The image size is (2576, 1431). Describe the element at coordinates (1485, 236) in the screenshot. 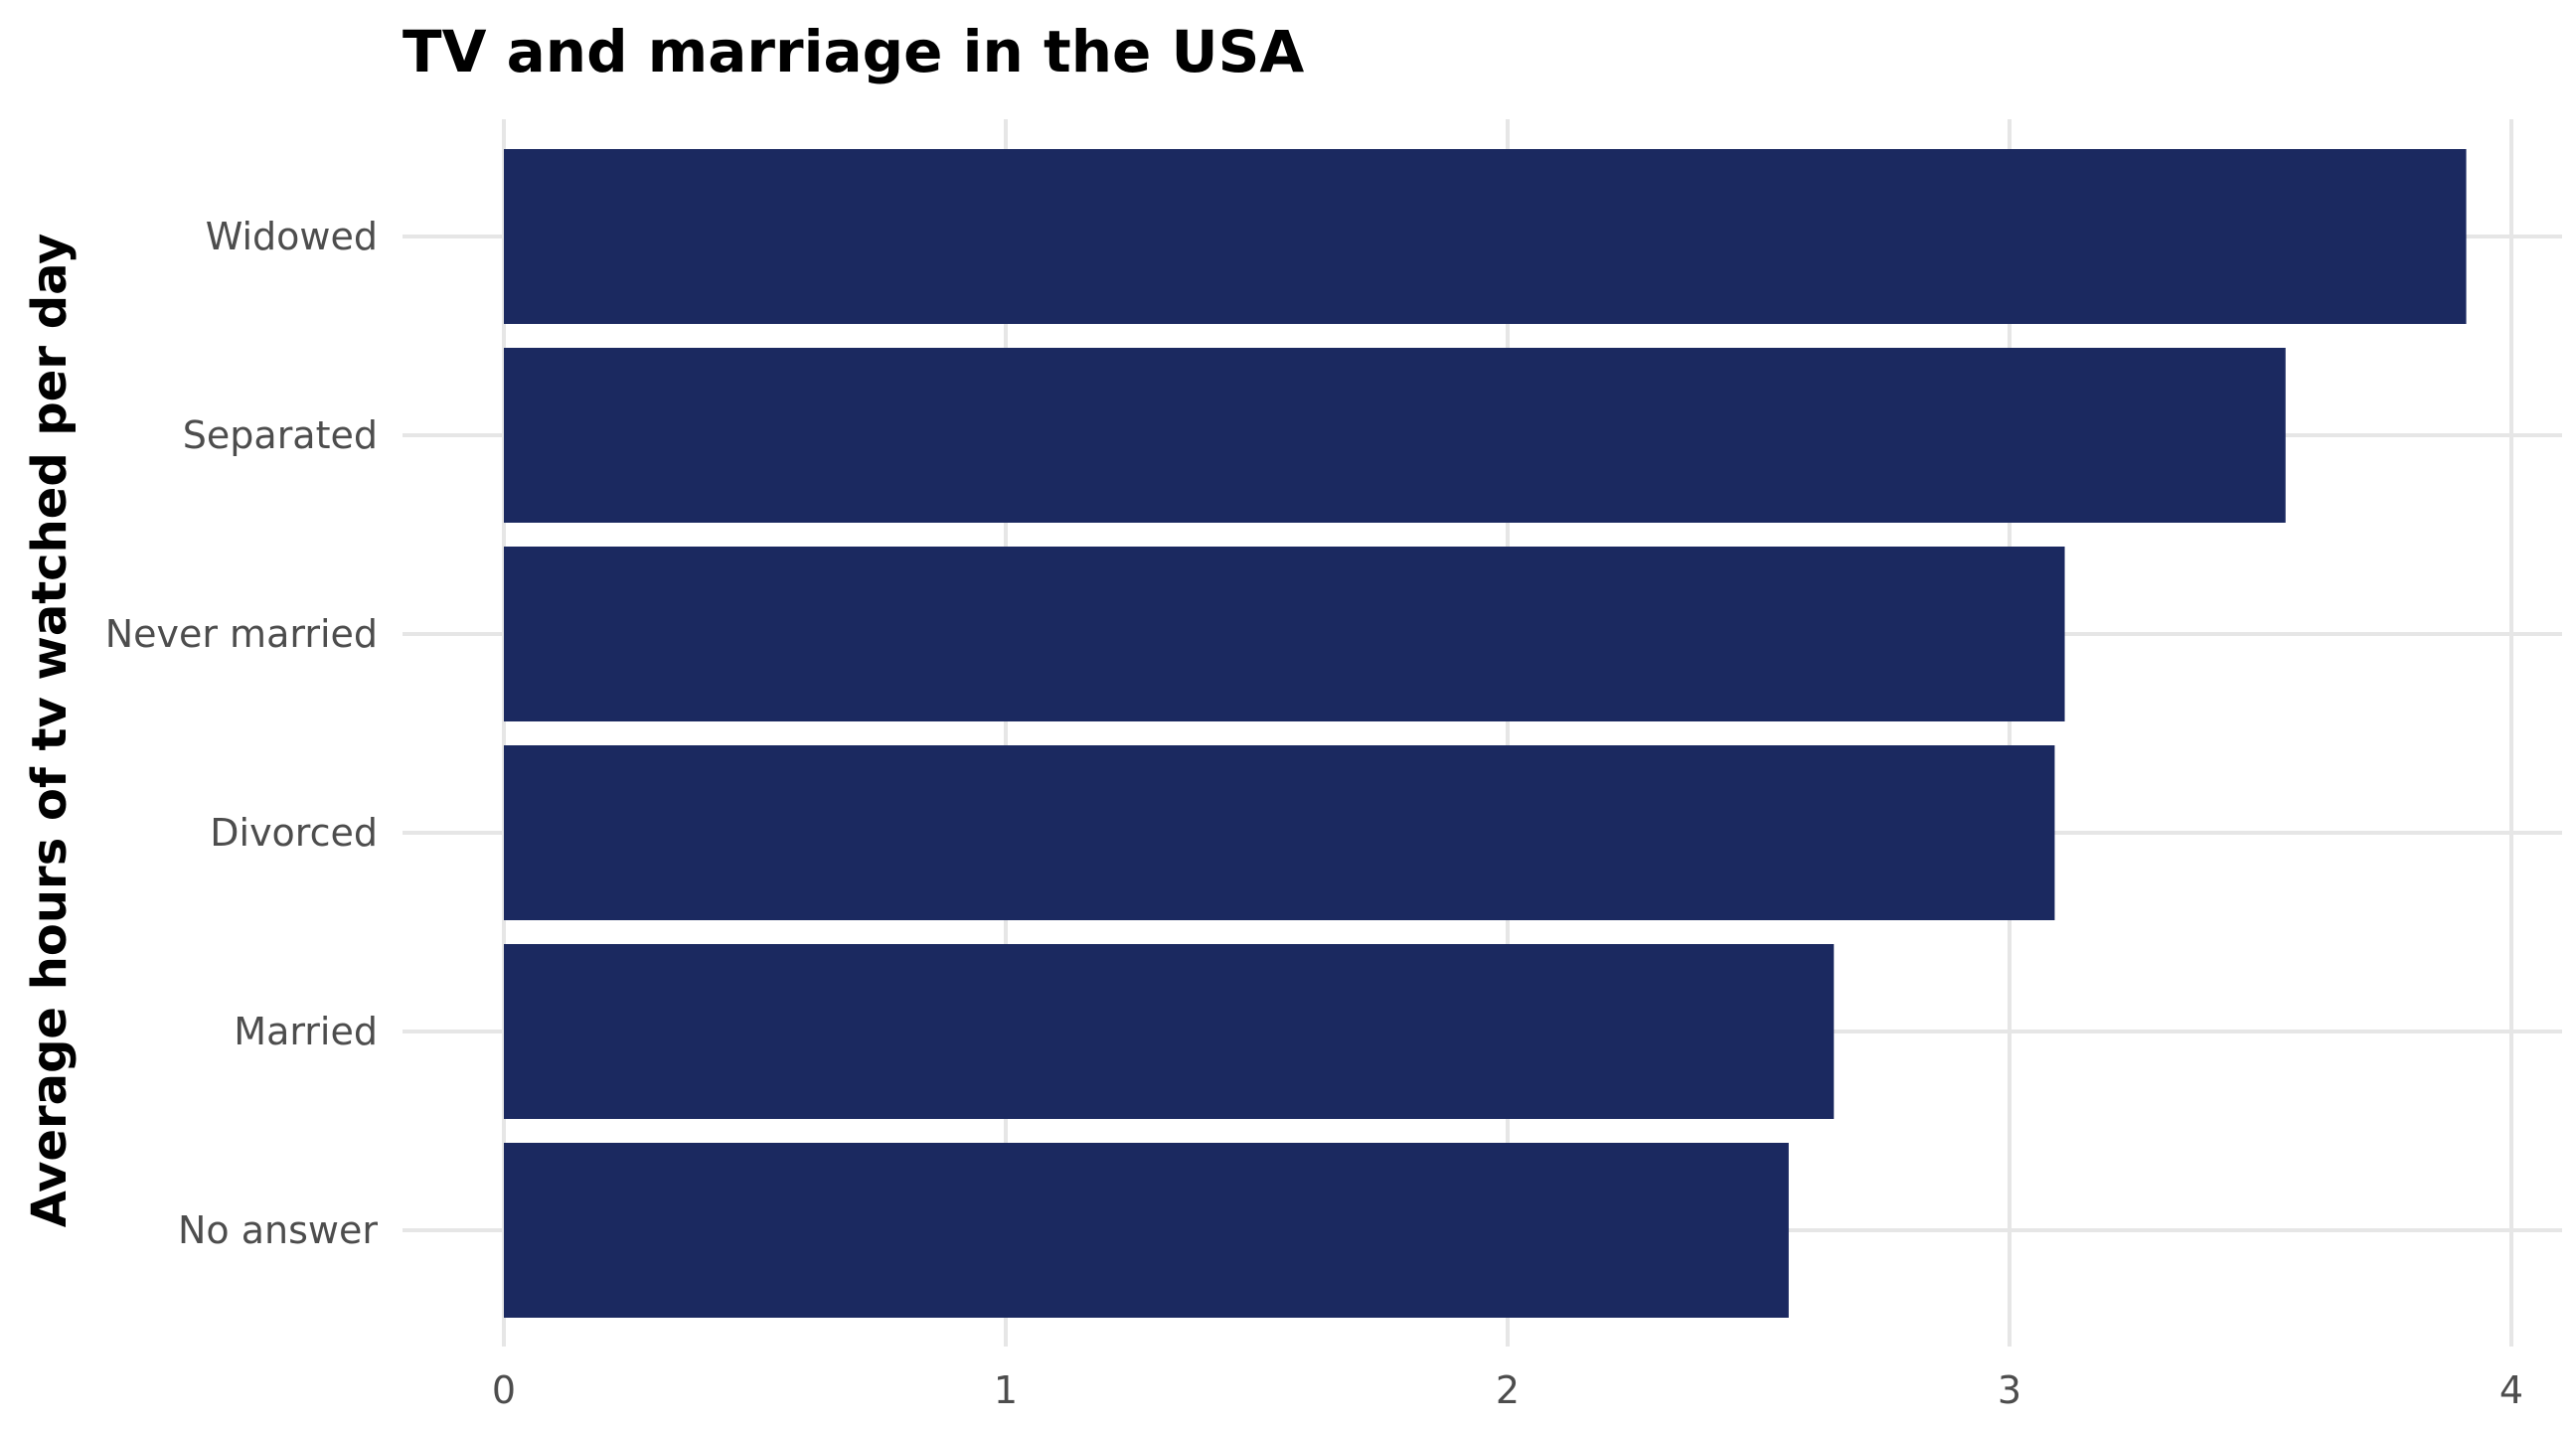

I see `bar-widowed` at that location.